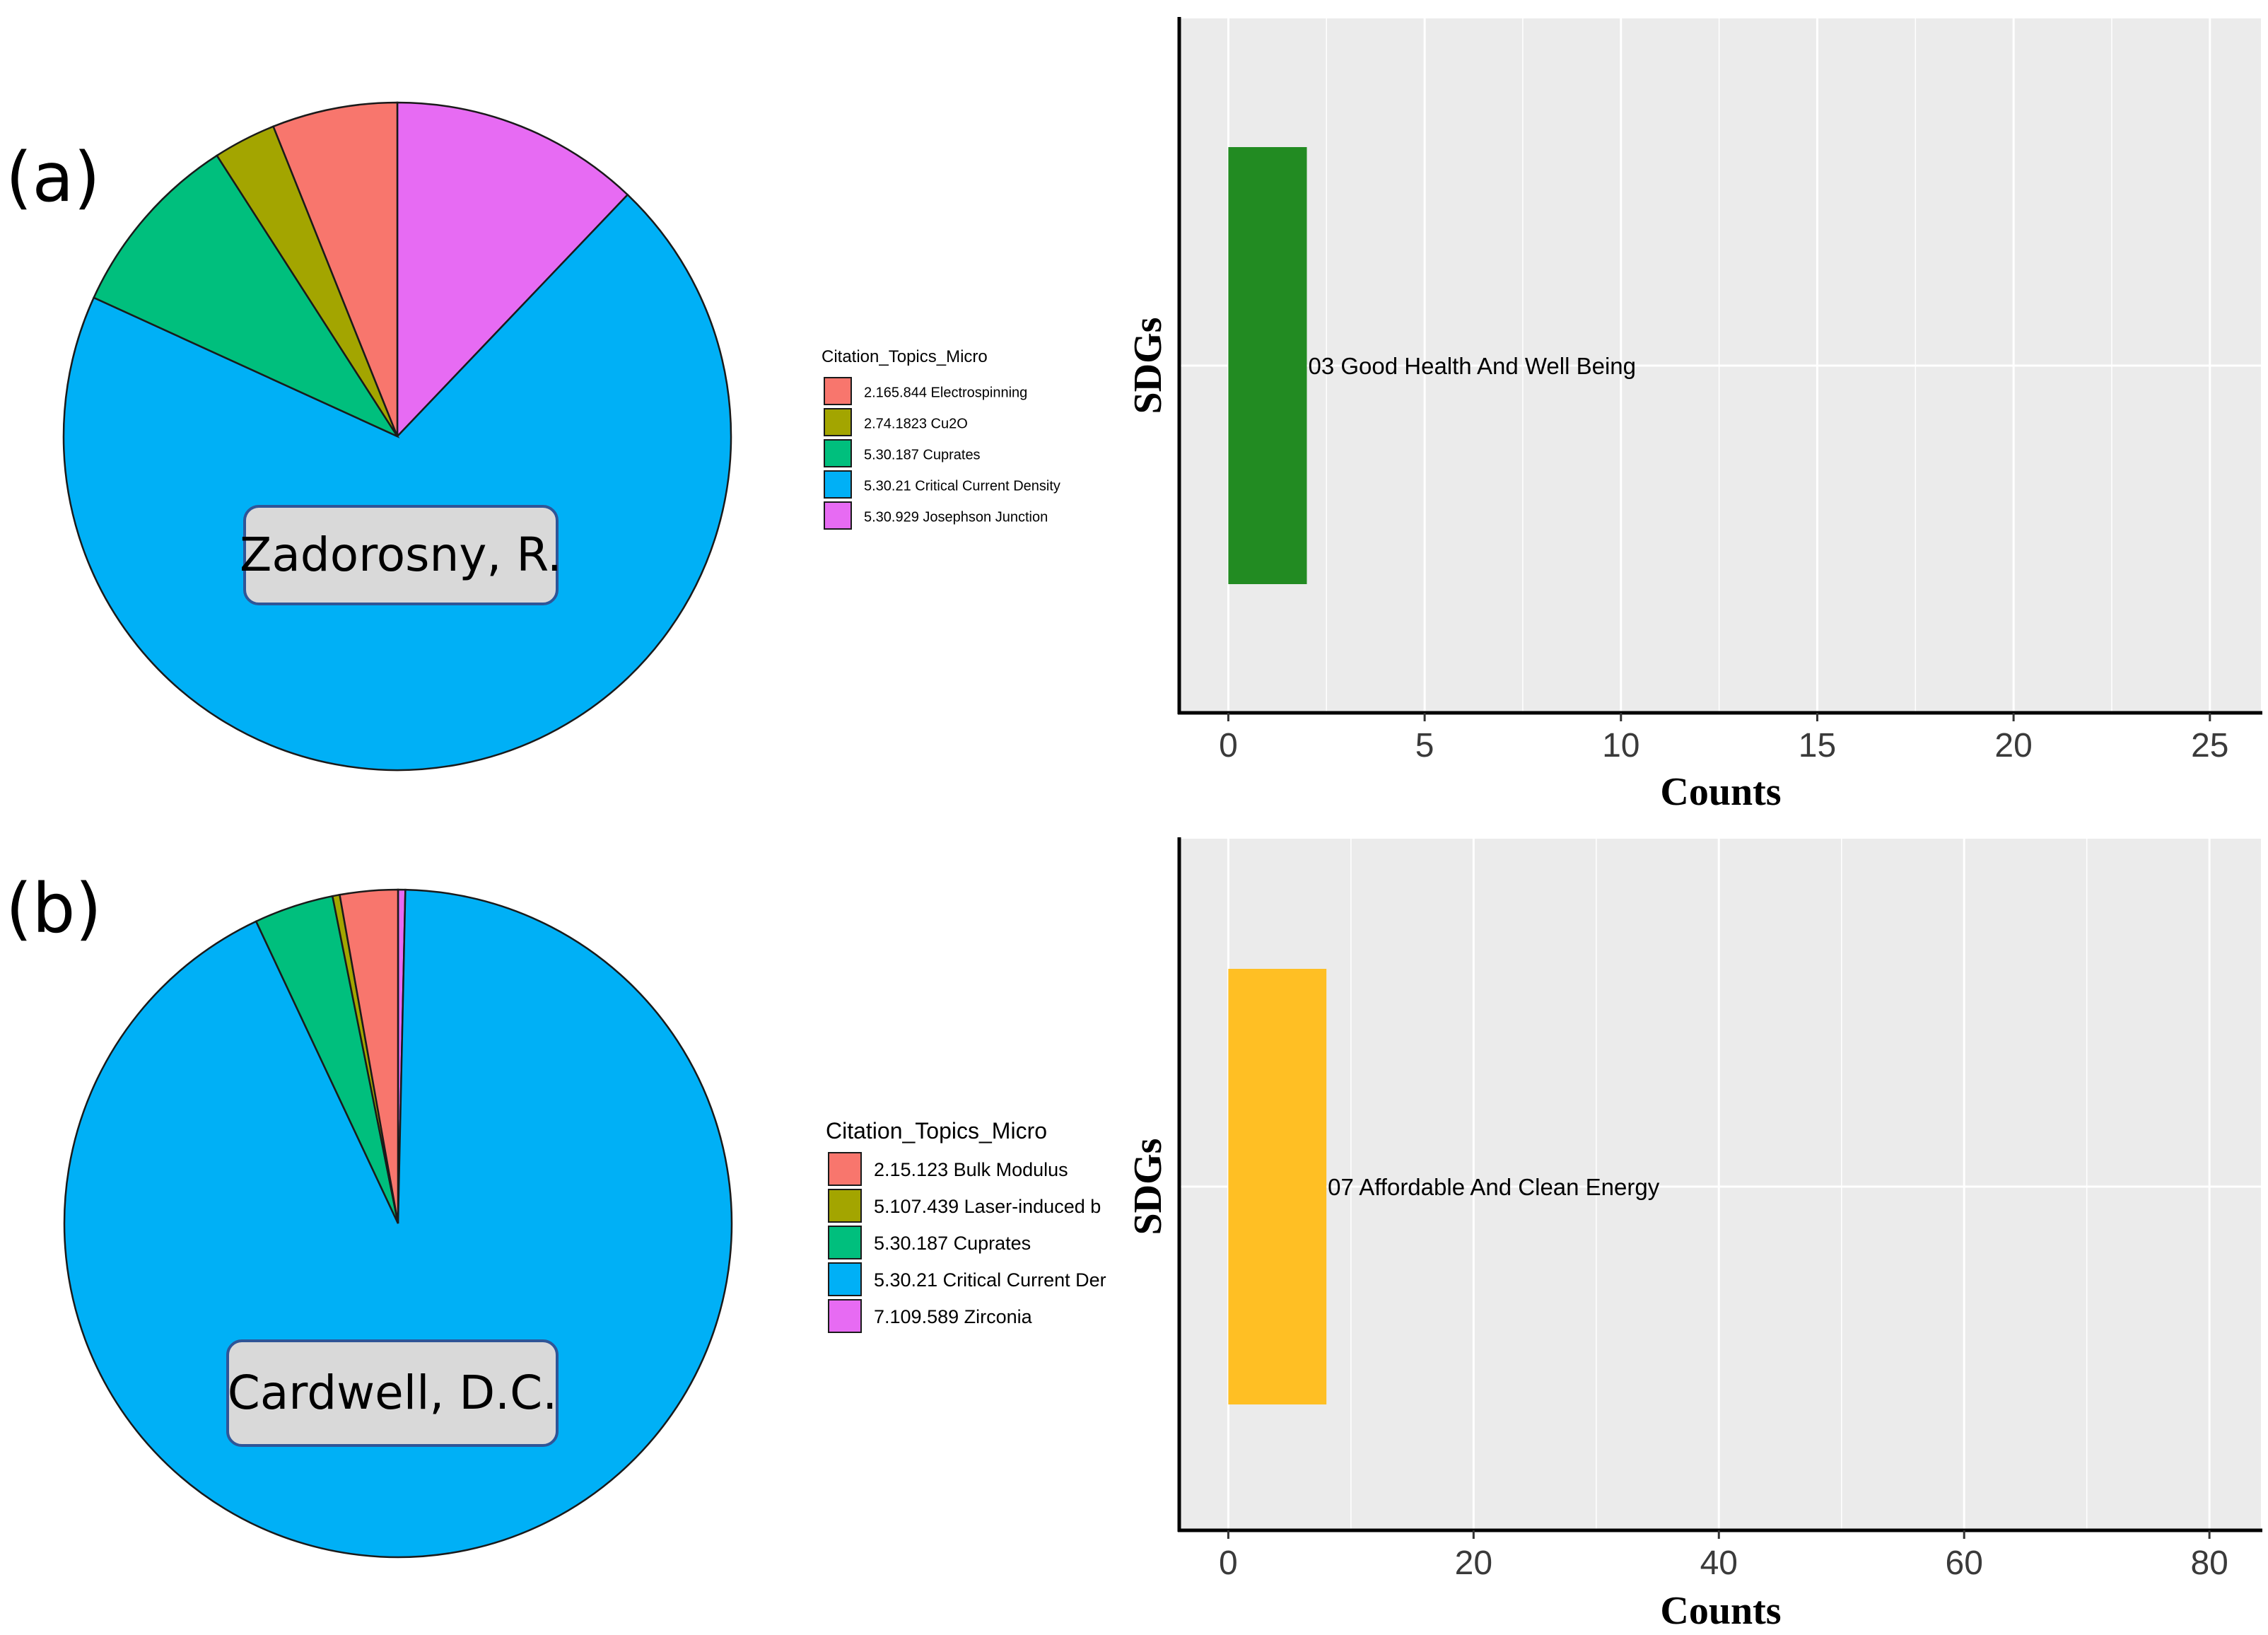 Image resolution: width=2268 pixels, height=1635 pixels. Describe the element at coordinates (990, 1280) in the screenshot. I see `legend-b-label-5-30-21-critical-current-der: 5.30.21 Critical Current Der` at that location.